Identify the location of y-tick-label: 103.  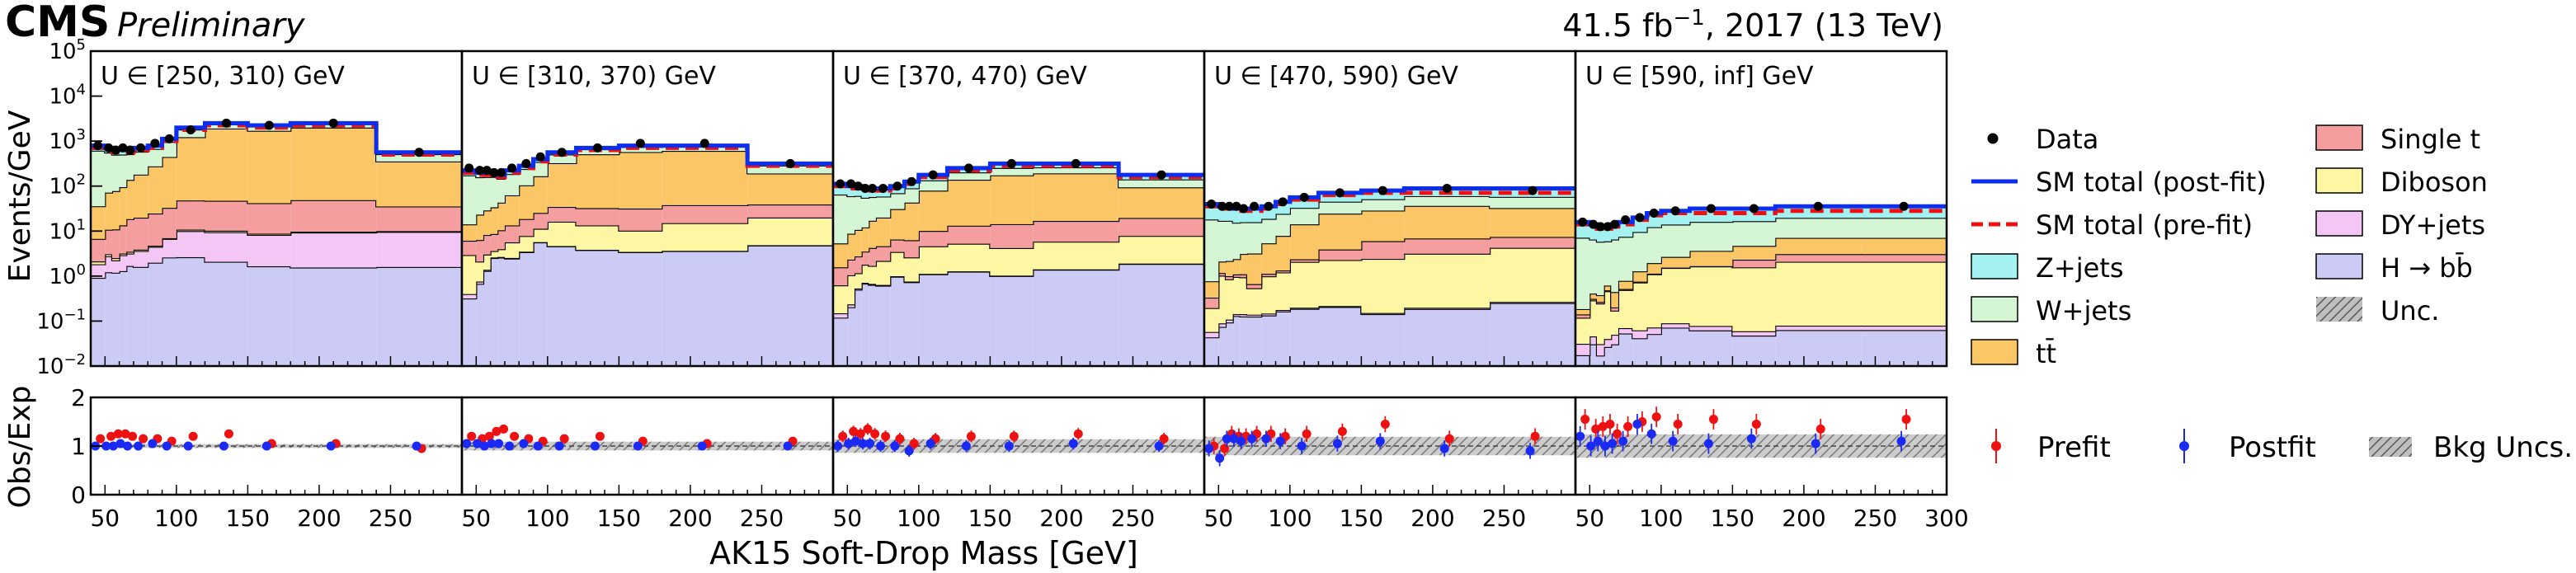
(67, 140).